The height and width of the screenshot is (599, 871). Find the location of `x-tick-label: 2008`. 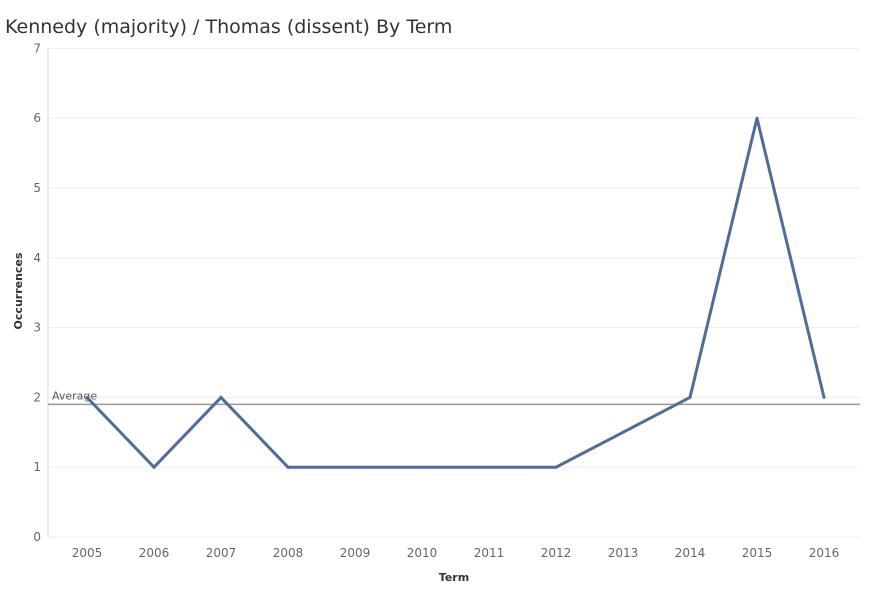

x-tick-label: 2008 is located at coordinates (288, 553).